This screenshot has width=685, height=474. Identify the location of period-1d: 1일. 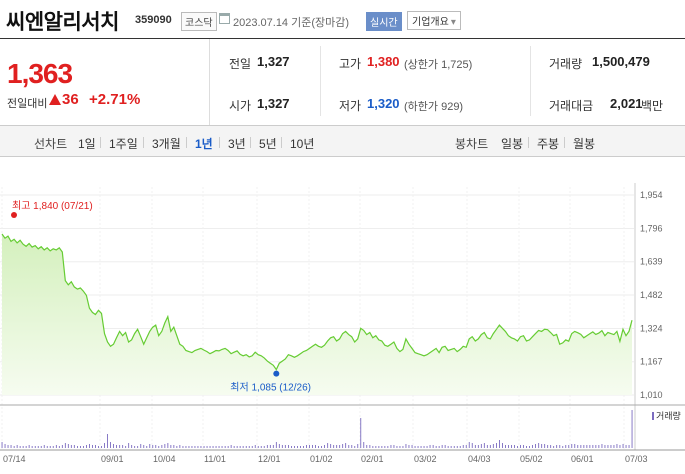
(87, 144).